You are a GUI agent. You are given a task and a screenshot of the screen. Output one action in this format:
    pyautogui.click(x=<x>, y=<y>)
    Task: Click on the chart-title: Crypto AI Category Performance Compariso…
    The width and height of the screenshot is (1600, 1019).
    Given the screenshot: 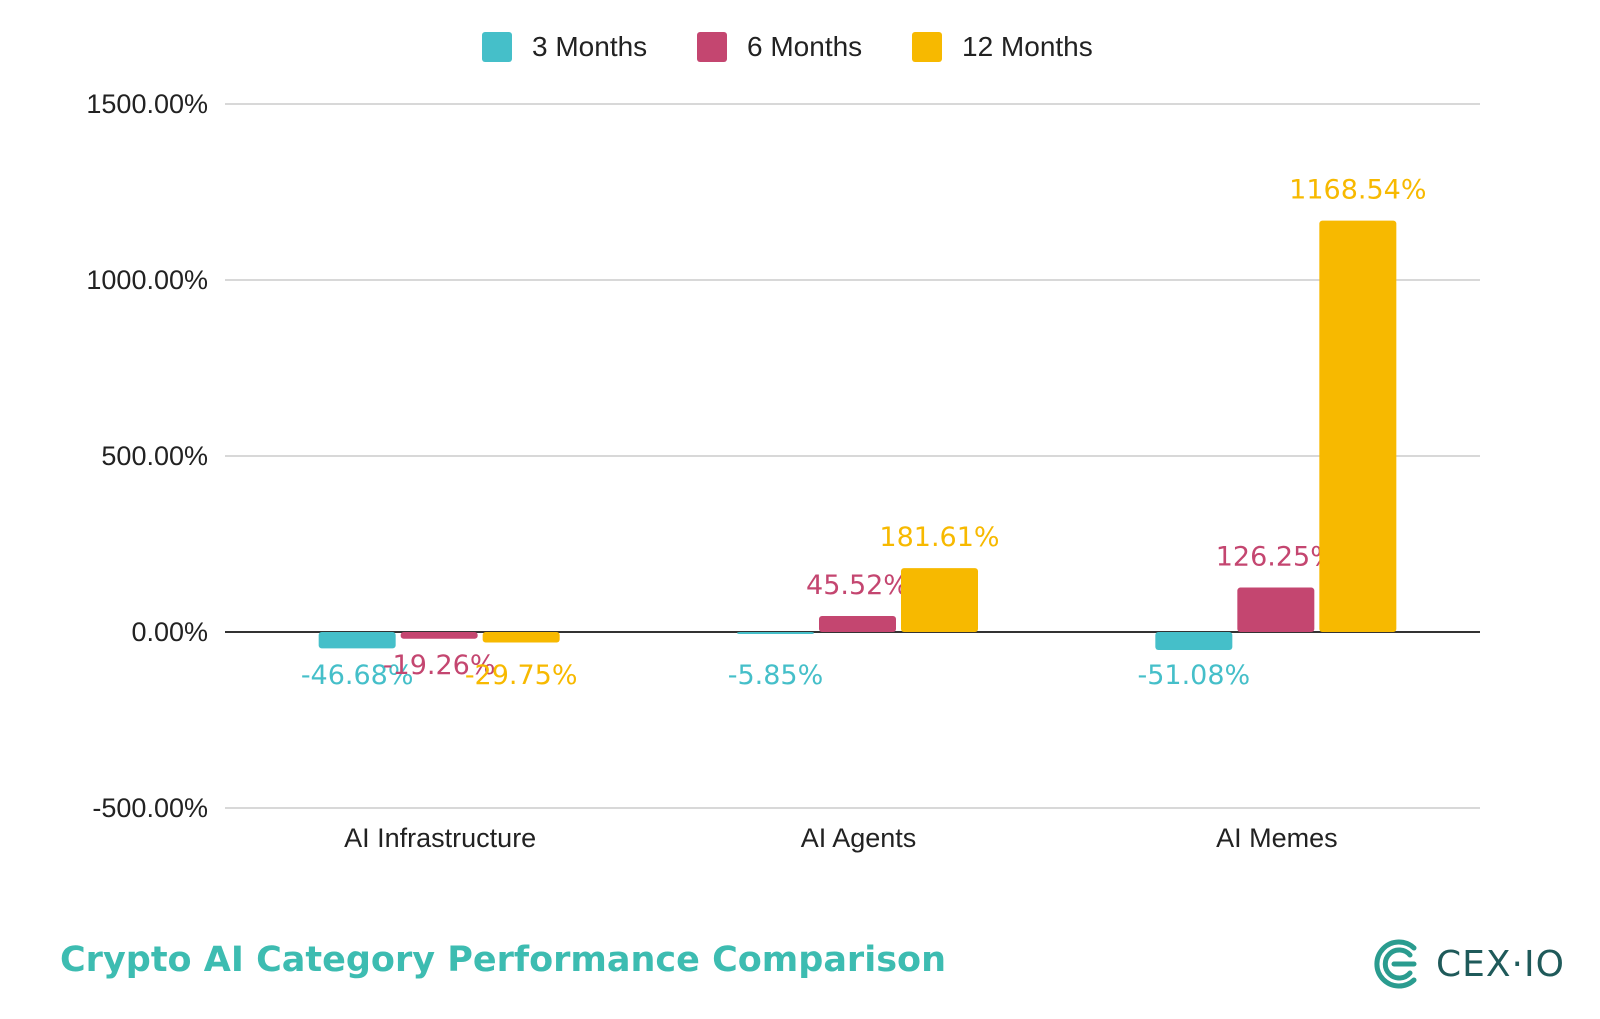 What is the action you would take?
    pyautogui.click(x=503, y=960)
    